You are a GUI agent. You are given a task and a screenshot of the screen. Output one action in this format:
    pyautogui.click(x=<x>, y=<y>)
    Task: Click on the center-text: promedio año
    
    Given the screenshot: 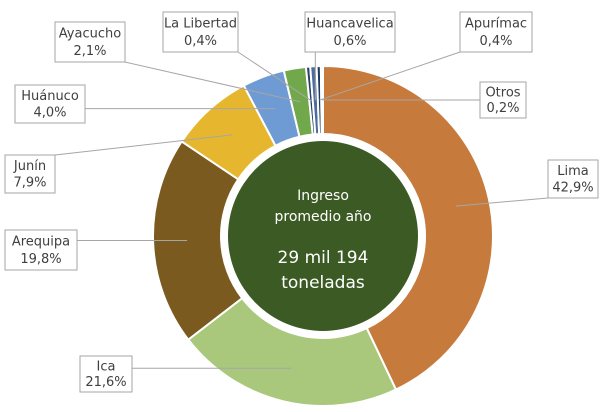 What is the action you would take?
    pyautogui.click(x=323, y=217)
    